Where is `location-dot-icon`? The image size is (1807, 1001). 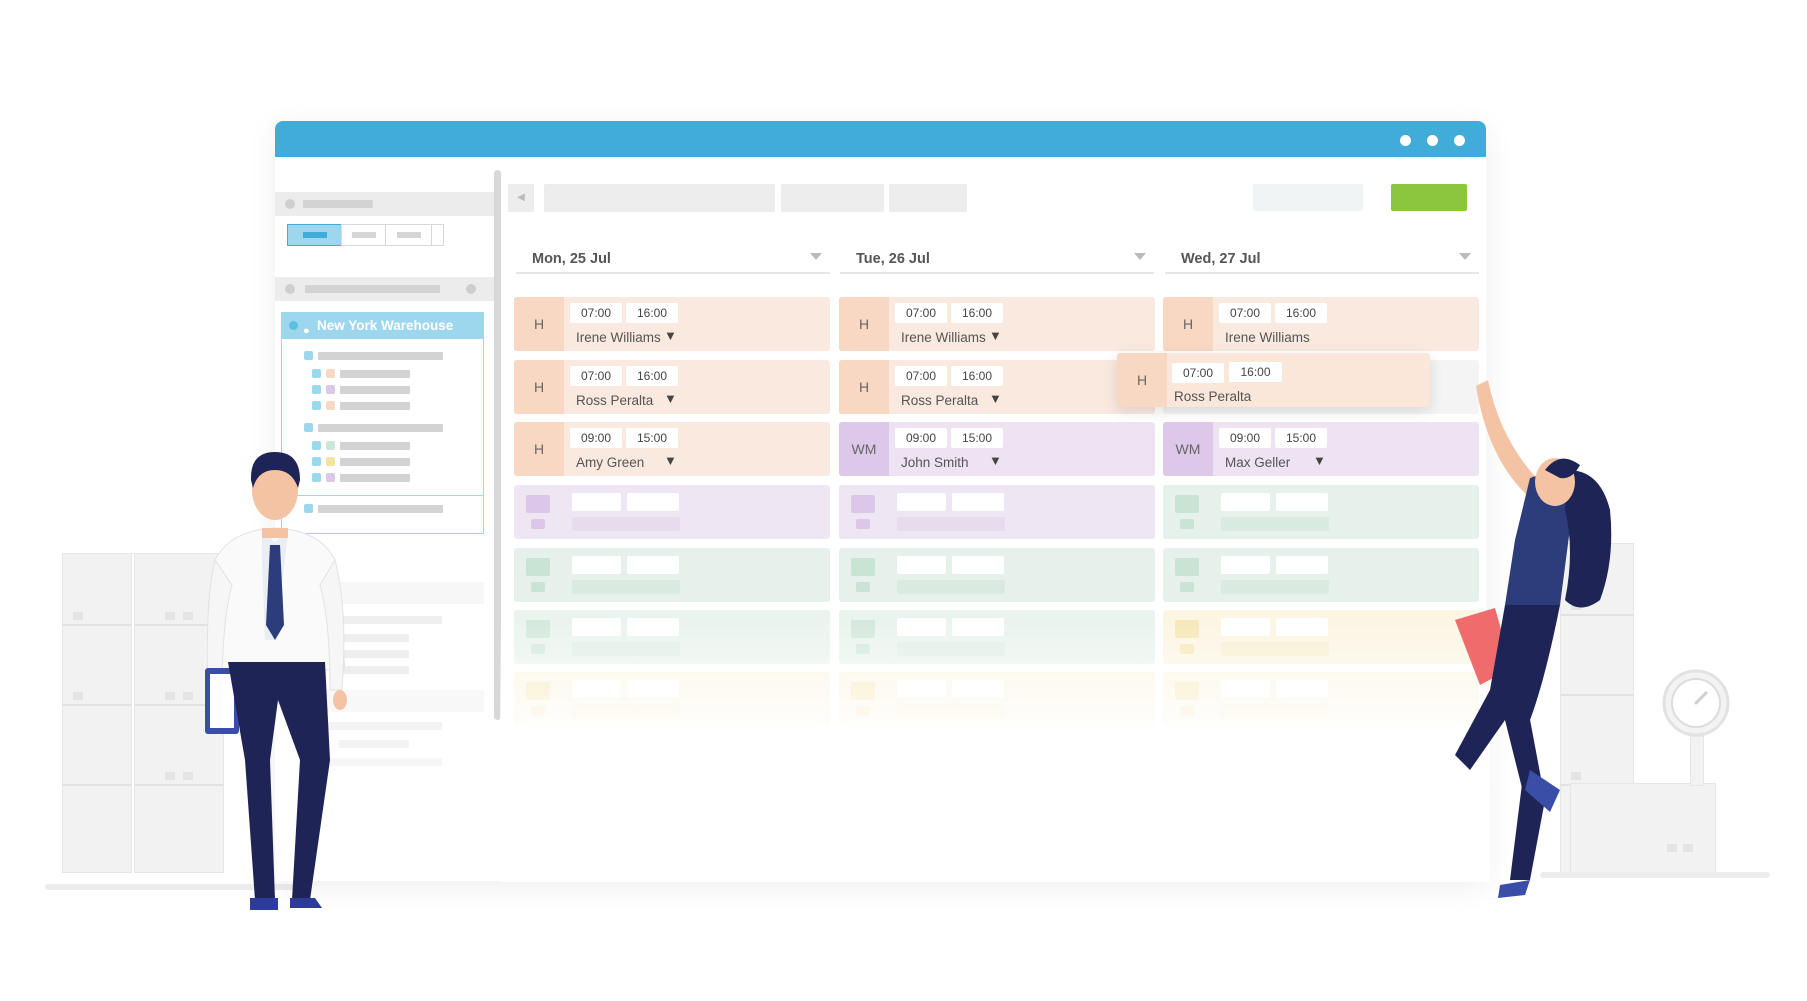
location-dot-icon is located at coordinates (293, 325).